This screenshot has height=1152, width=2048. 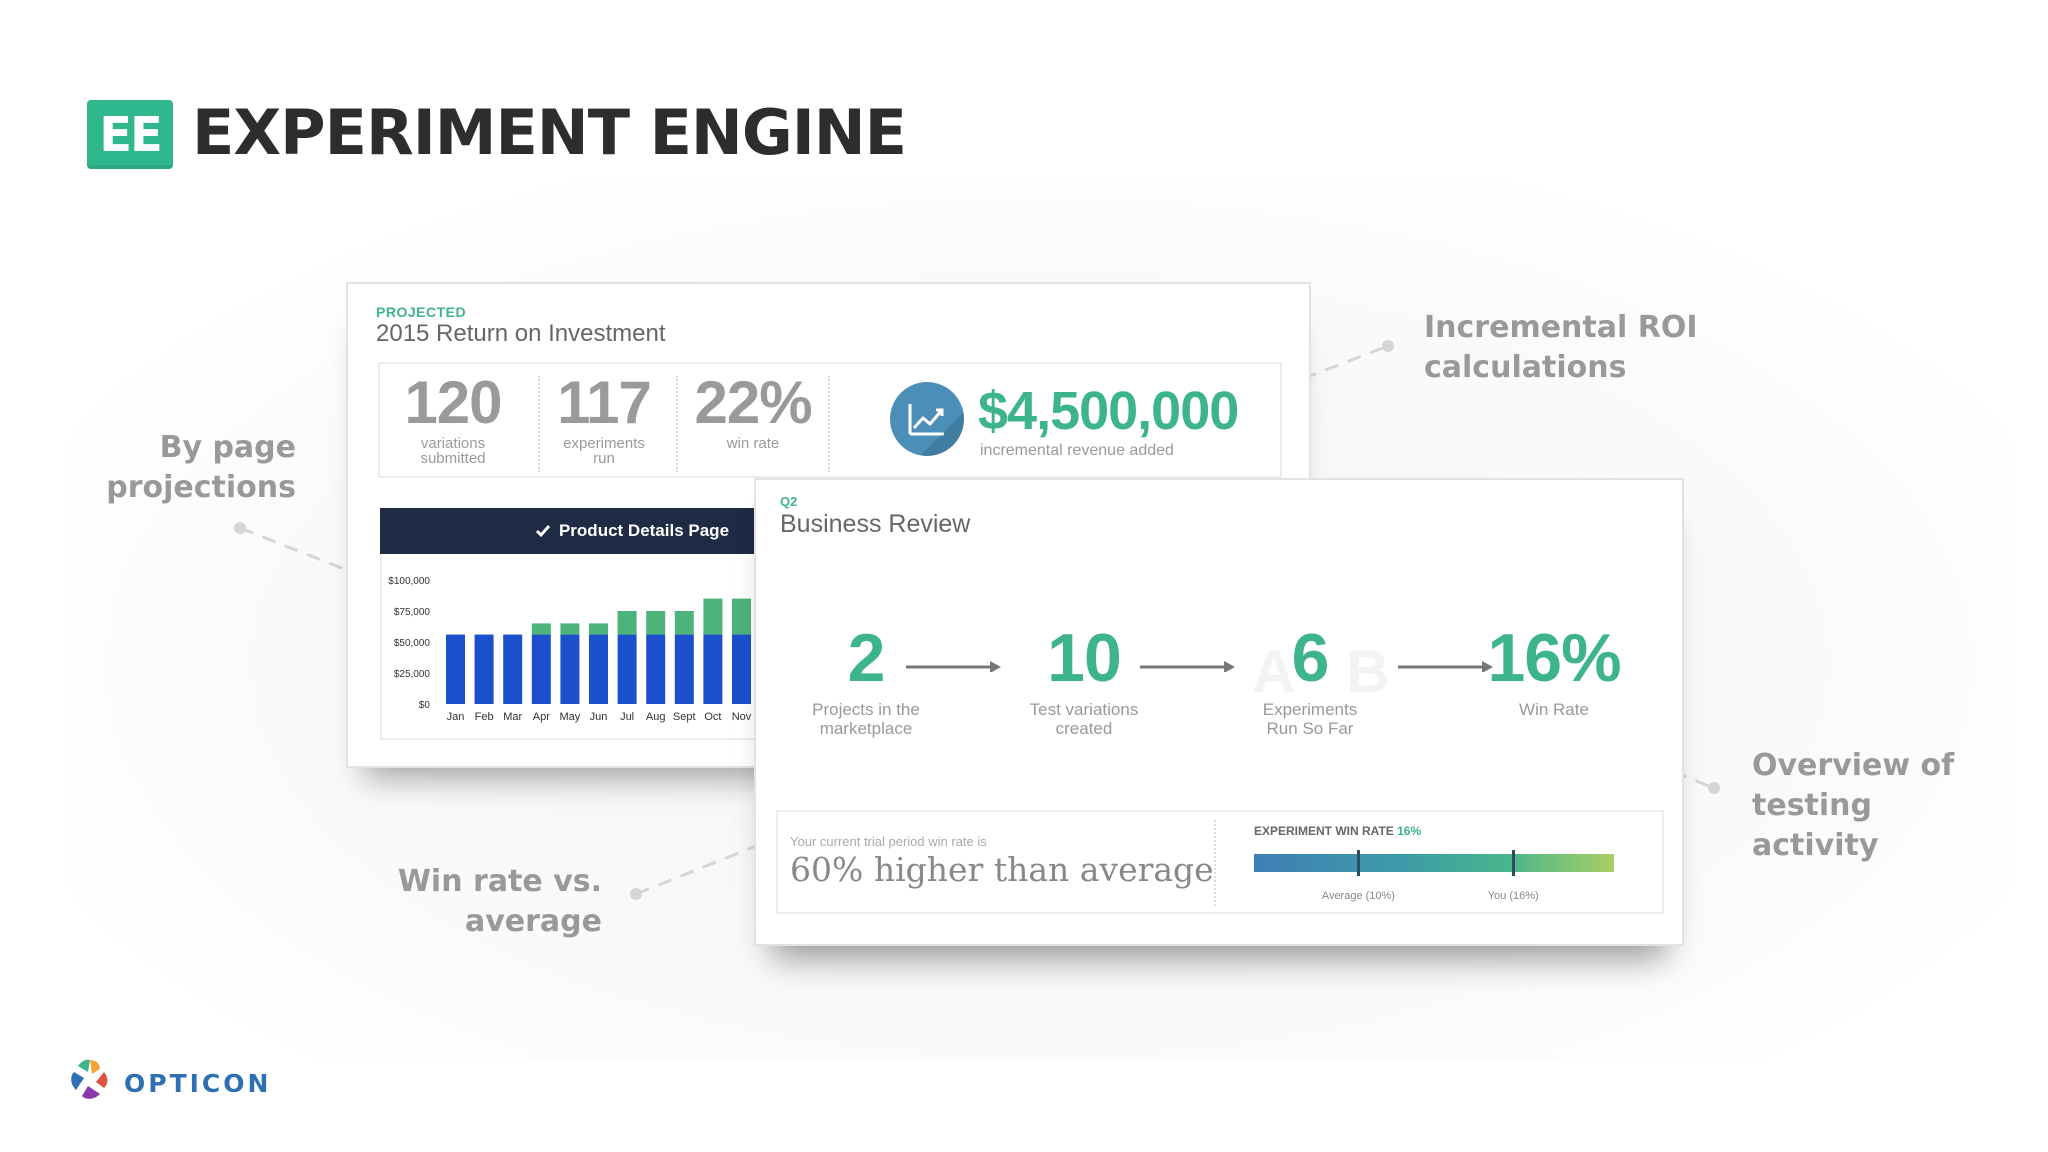 I want to click on page-title: EXPERIMENT ENGINE, so click(x=549, y=132).